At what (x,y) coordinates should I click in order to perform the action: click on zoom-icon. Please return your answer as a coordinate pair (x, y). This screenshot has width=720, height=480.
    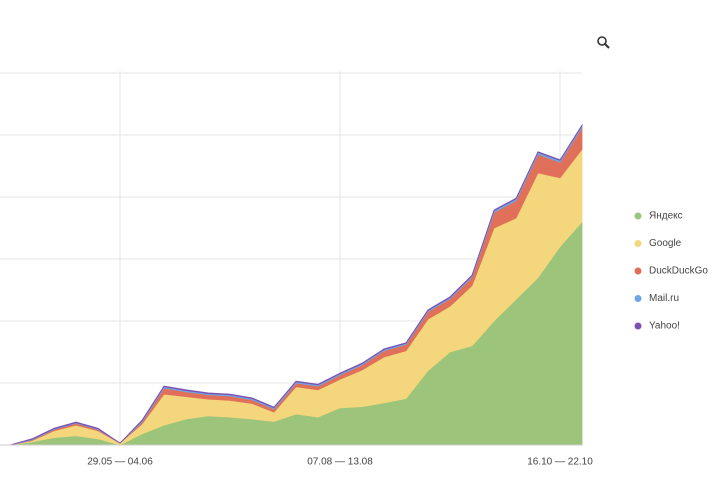
    Looking at the image, I should click on (603, 42).